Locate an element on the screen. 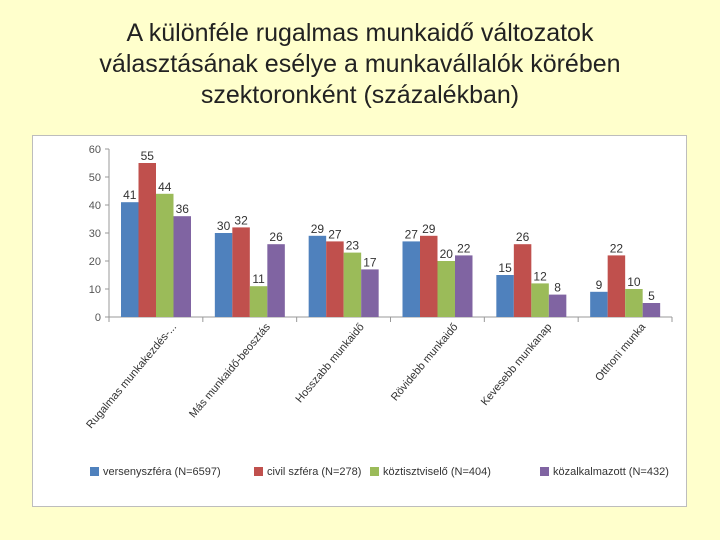 The height and width of the screenshot is (540, 720). data-label: 41 is located at coordinates (130, 195).